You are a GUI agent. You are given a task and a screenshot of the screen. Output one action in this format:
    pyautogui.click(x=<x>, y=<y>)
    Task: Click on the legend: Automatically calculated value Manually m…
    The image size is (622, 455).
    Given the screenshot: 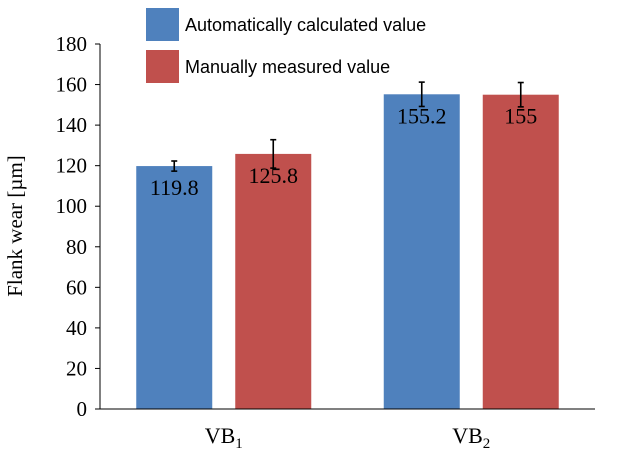 What is the action you would take?
    pyautogui.click(x=286, y=45)
    